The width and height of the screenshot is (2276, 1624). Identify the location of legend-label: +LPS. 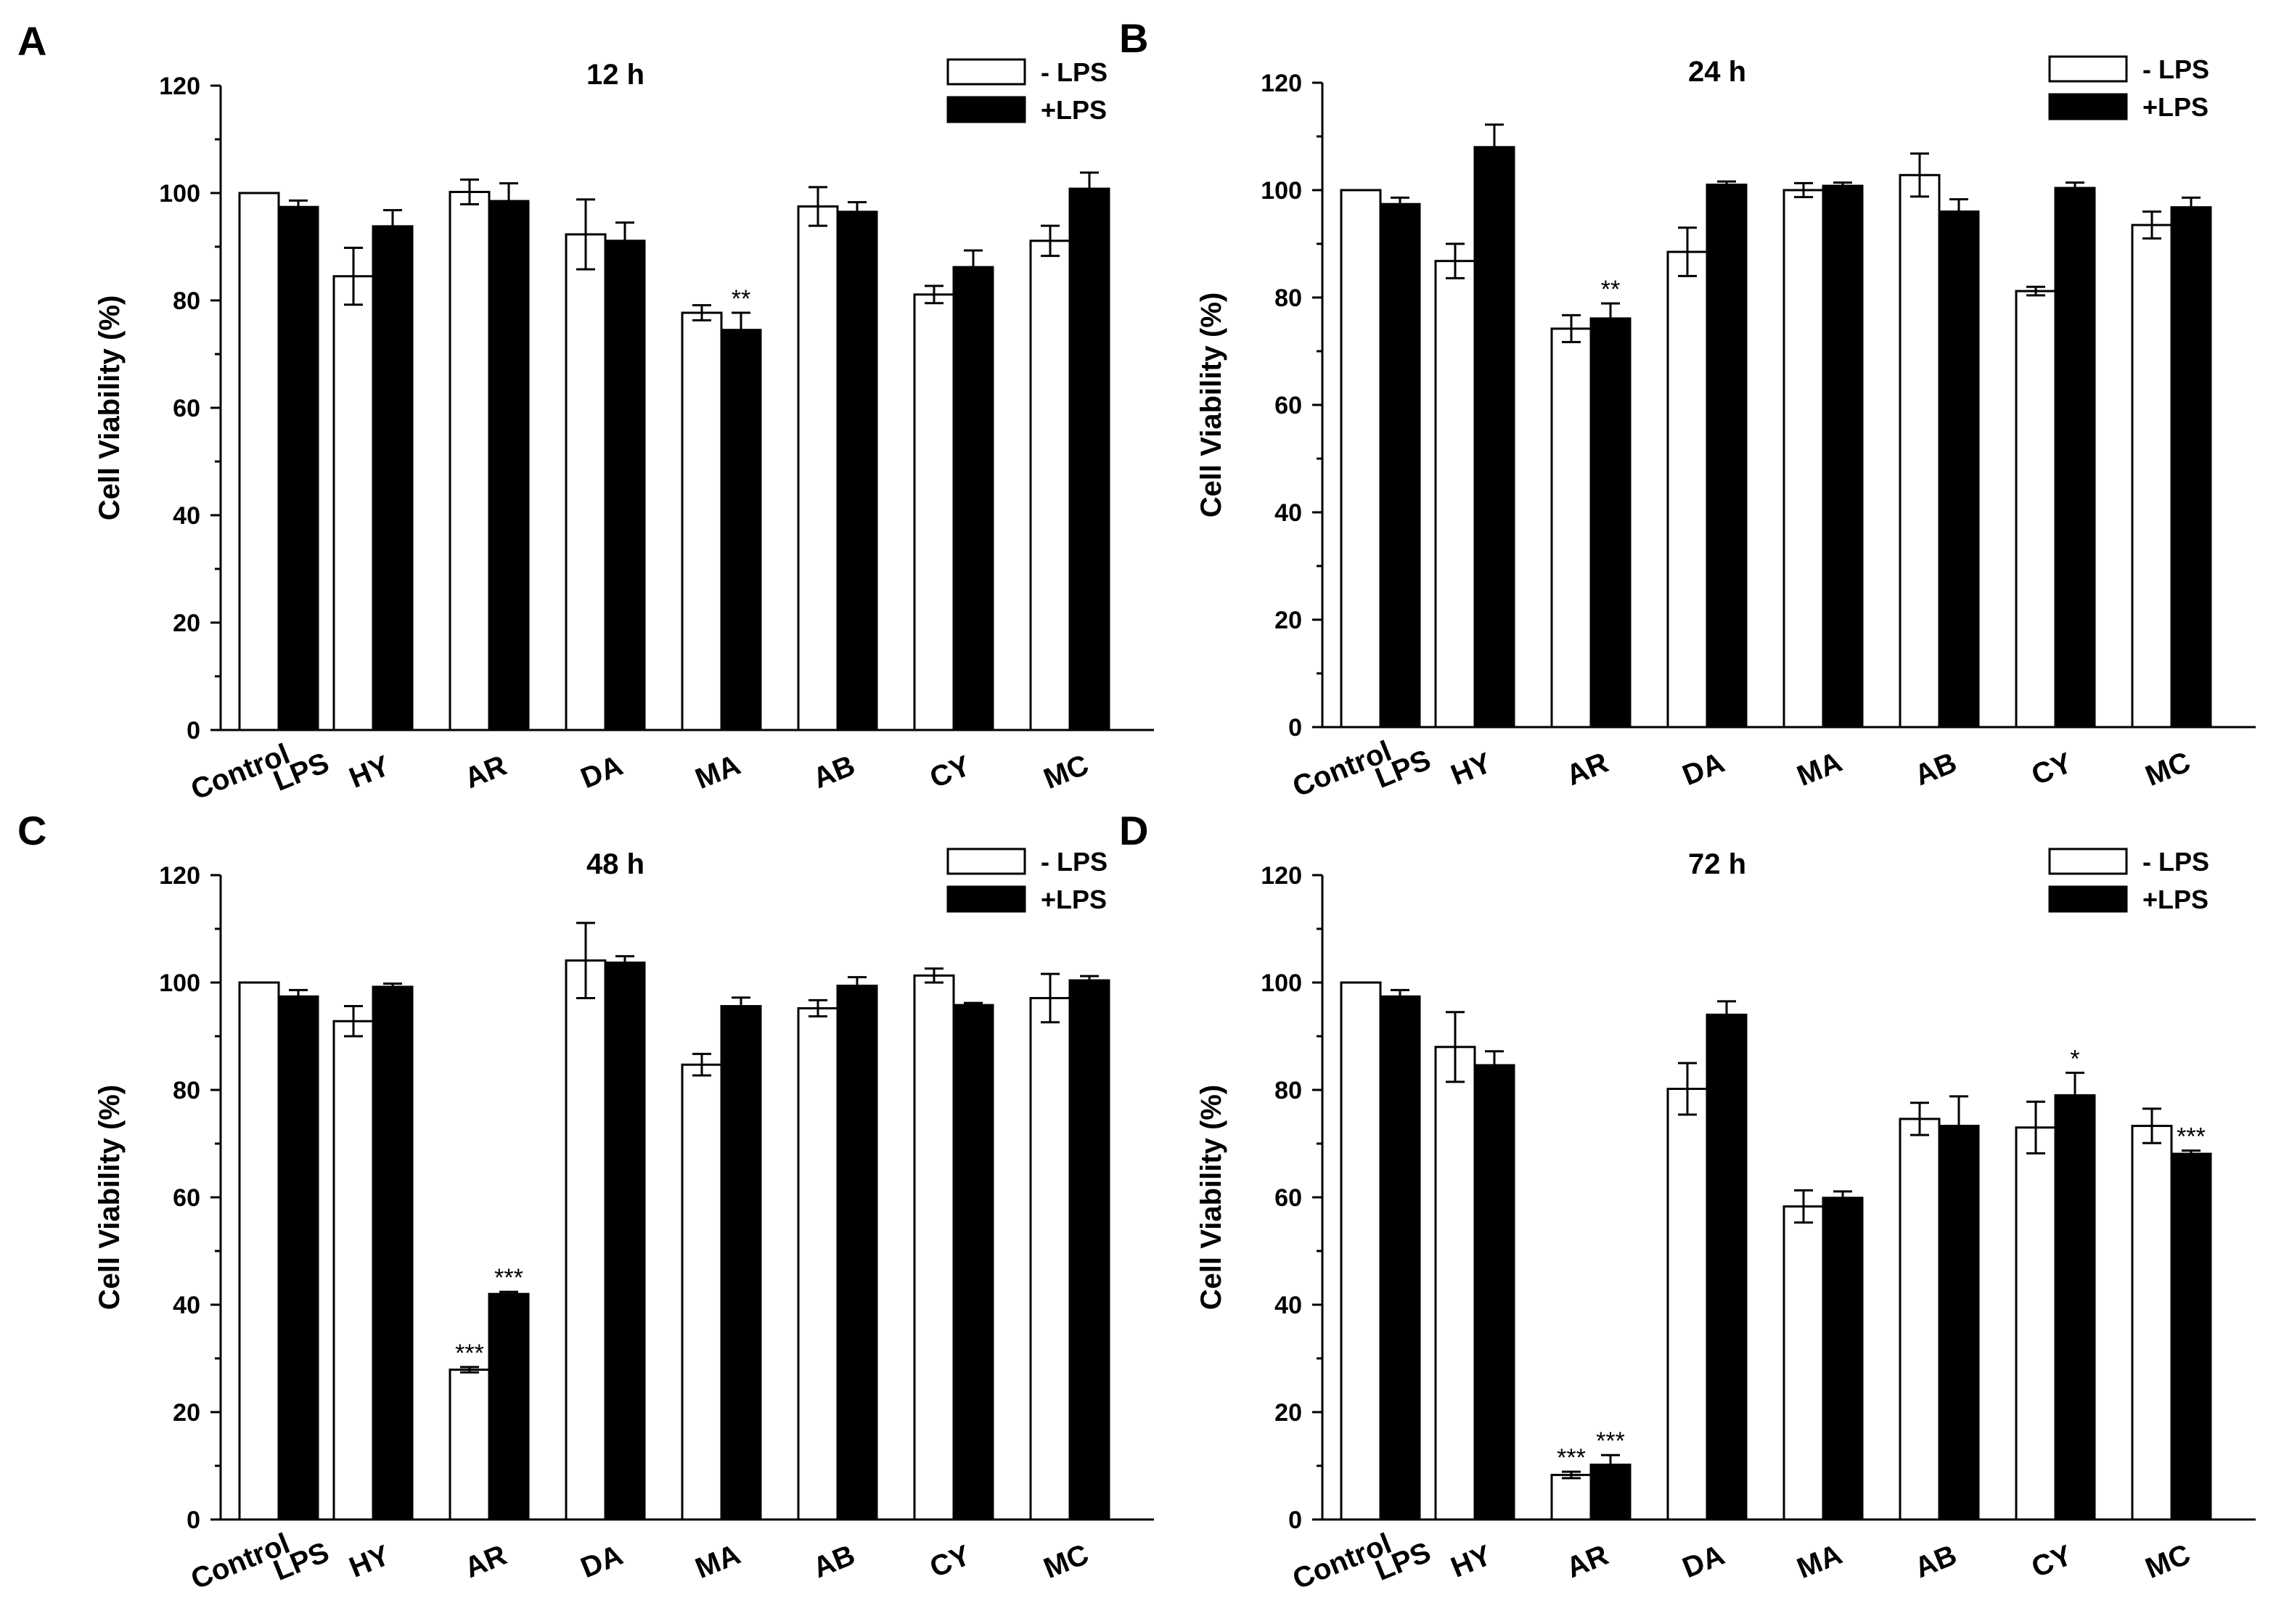
(2175, 107).